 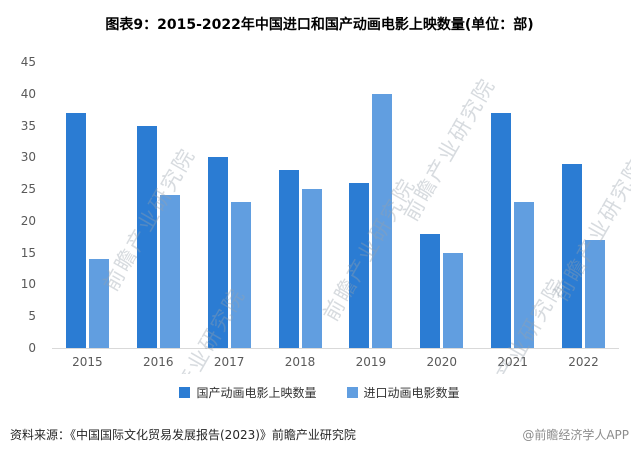 What do you see at coordinates (87, 215) in the screenshot?
I see `bar-group-2015: 2015` at bounding box center [87, 215].